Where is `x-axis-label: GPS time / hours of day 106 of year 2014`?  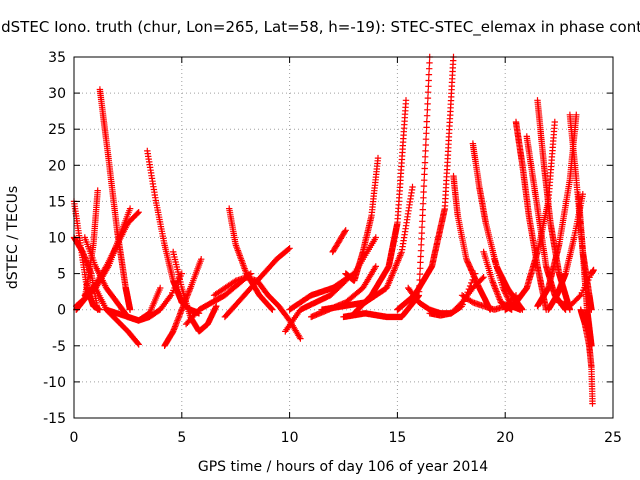 x-axis-label: GPS time / hours of day 106 of year 2014 is located at coordinates (343, 467).